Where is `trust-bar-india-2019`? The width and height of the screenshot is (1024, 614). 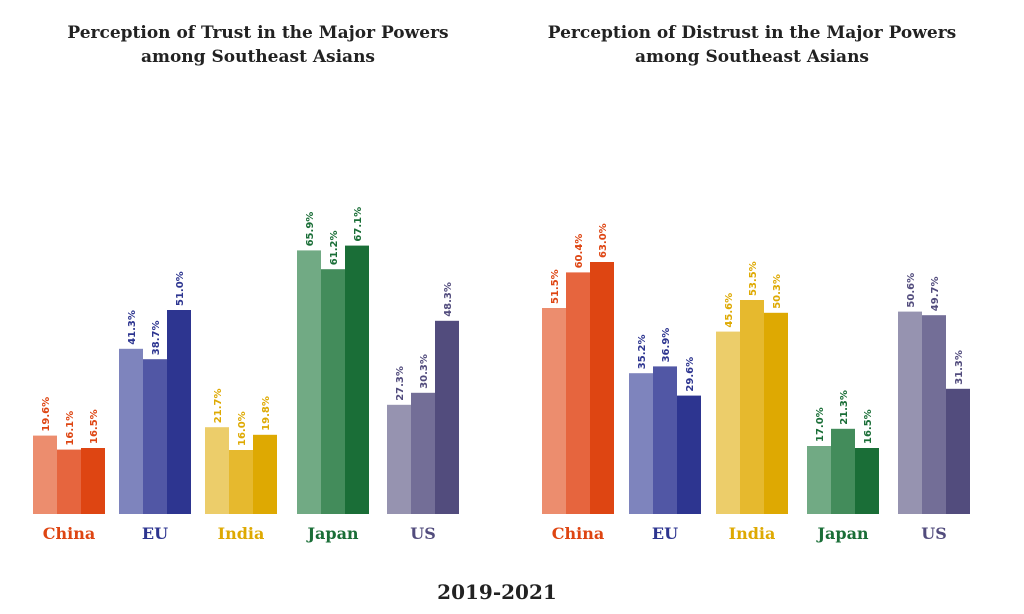
trust-bar-india-2019 is located at coordinates (217, 470).